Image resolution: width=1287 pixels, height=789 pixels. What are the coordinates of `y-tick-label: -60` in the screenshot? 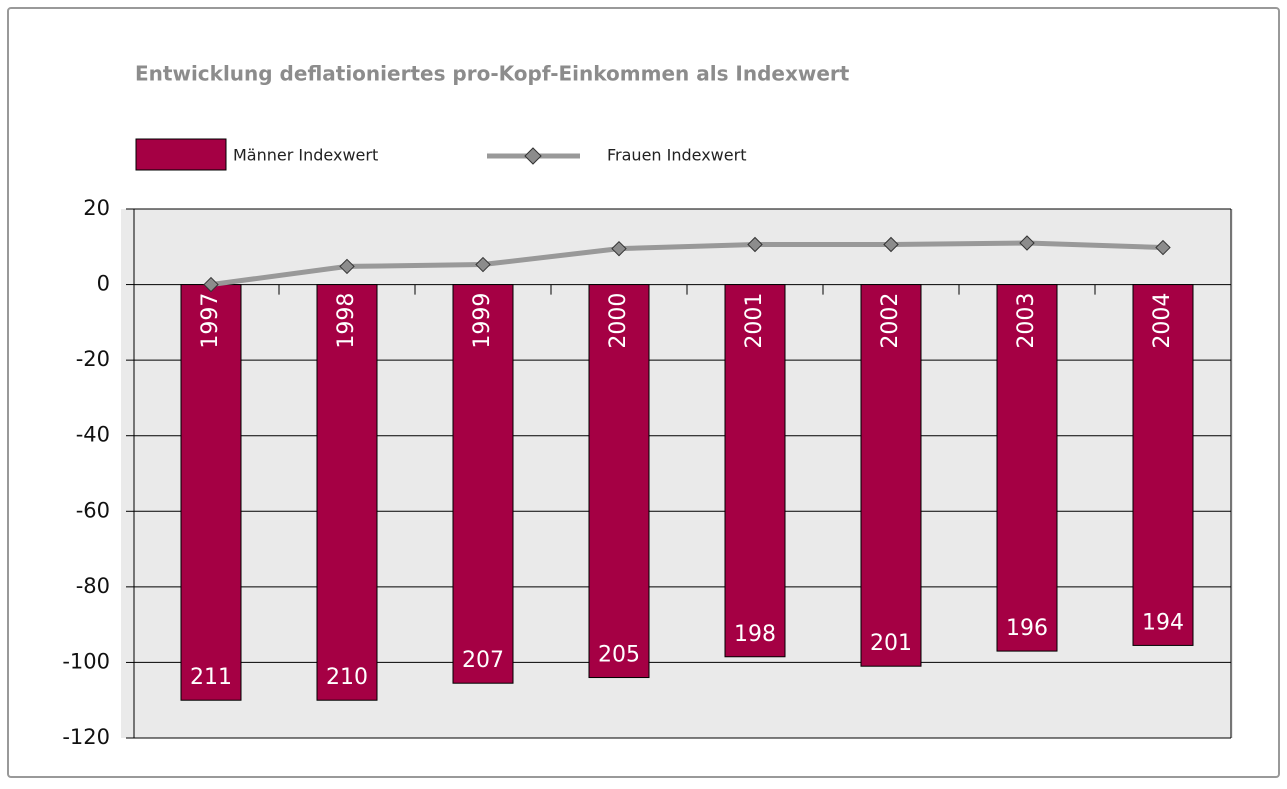 It's located at (93, 510).